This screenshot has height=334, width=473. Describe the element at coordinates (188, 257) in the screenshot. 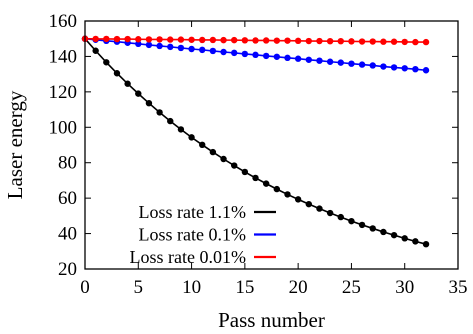

I see `legend-label: Loss rate 0.01%` at that location.